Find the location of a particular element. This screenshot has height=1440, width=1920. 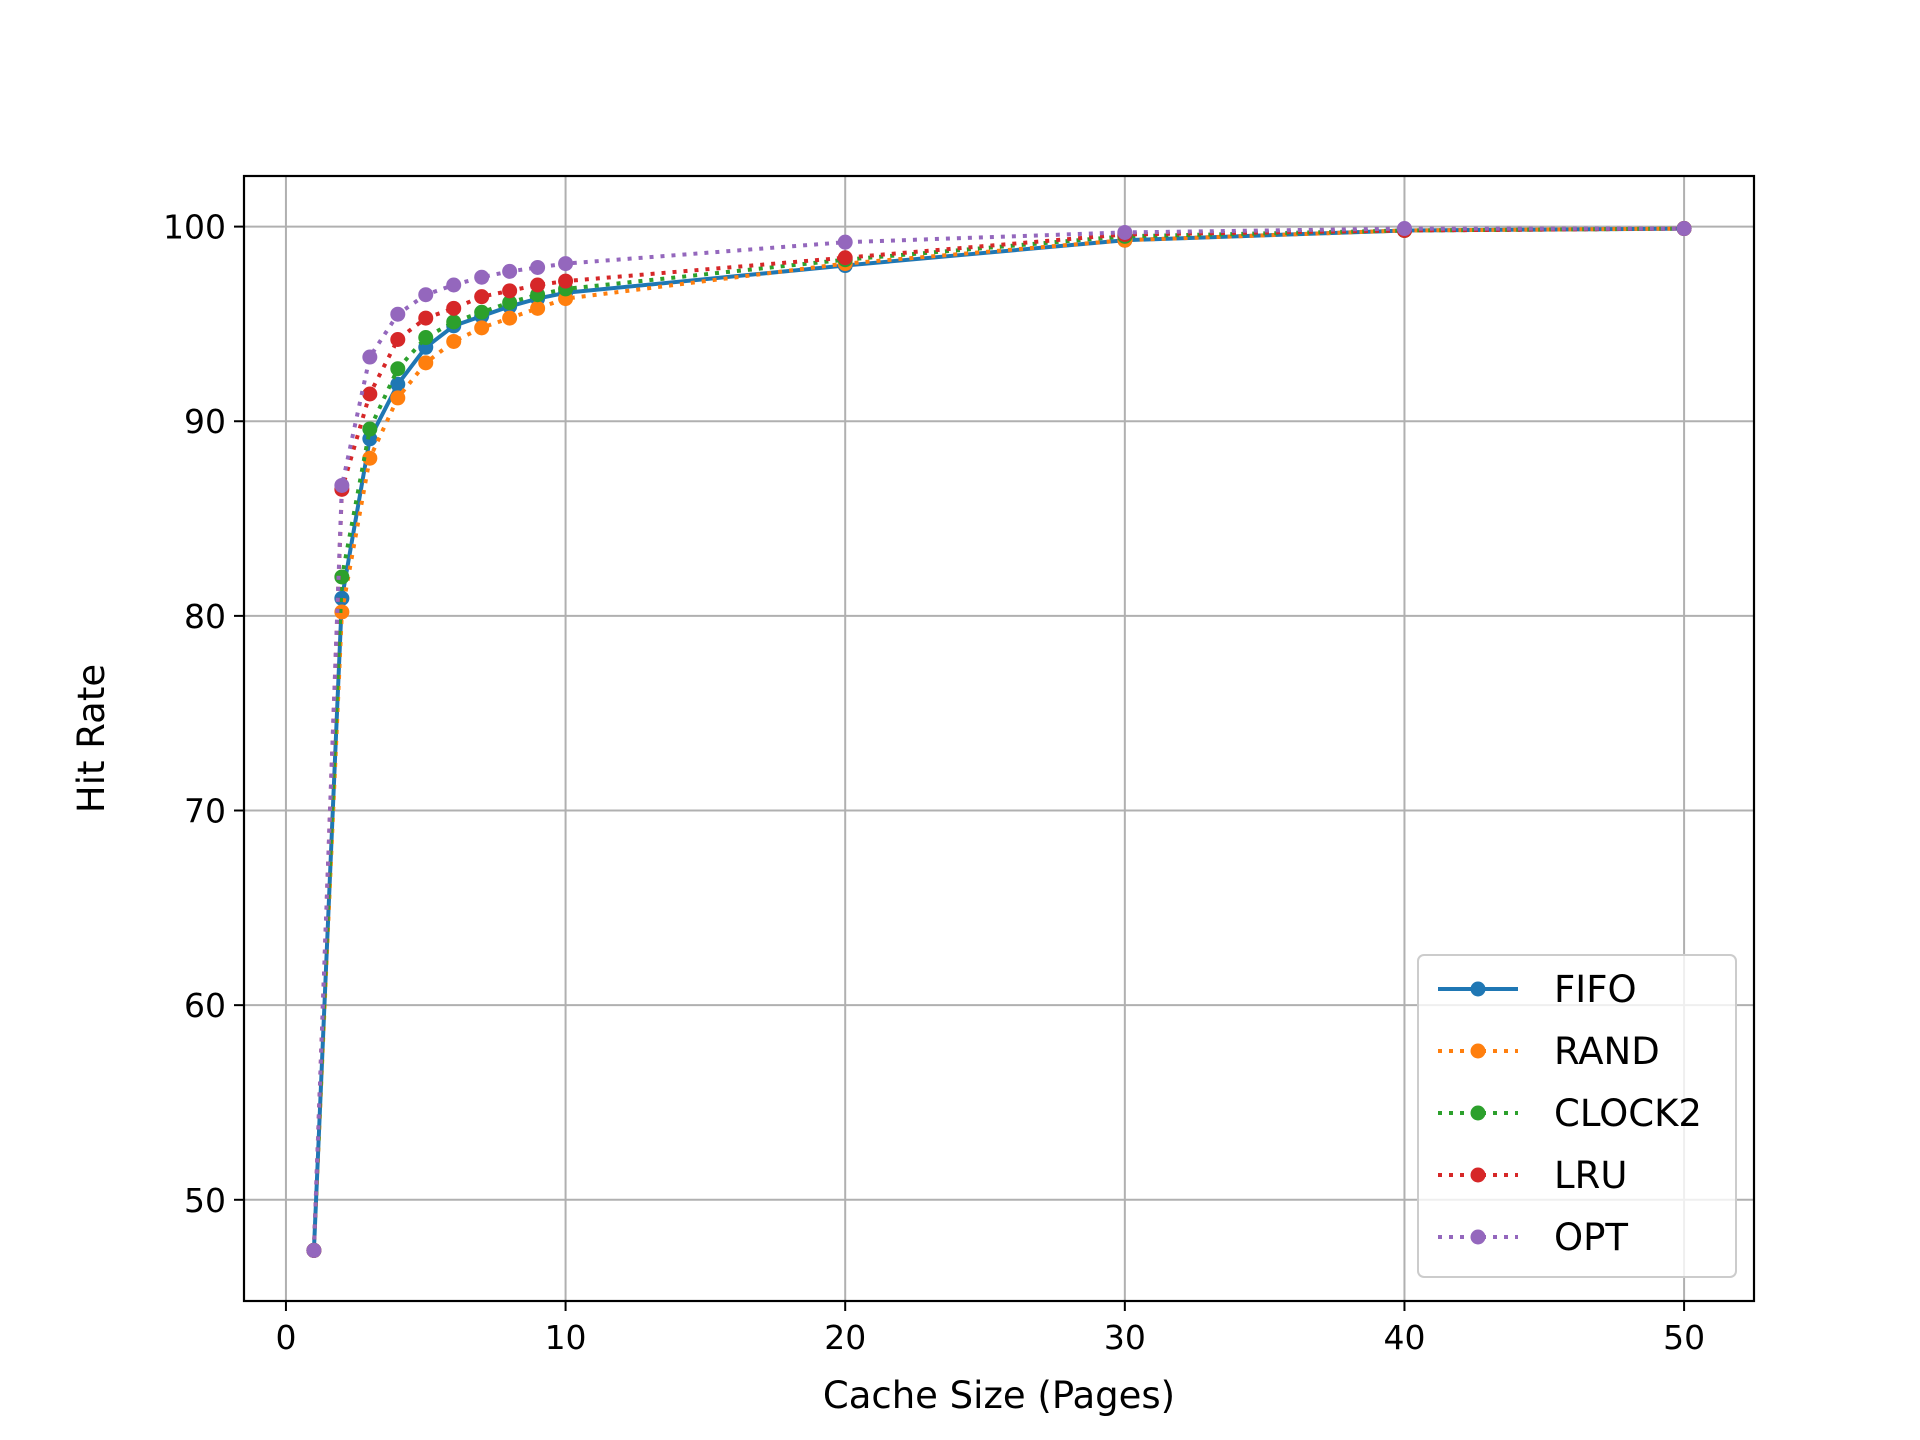

x-tick-label-1: 10 is located at coordinates (566, 1337).